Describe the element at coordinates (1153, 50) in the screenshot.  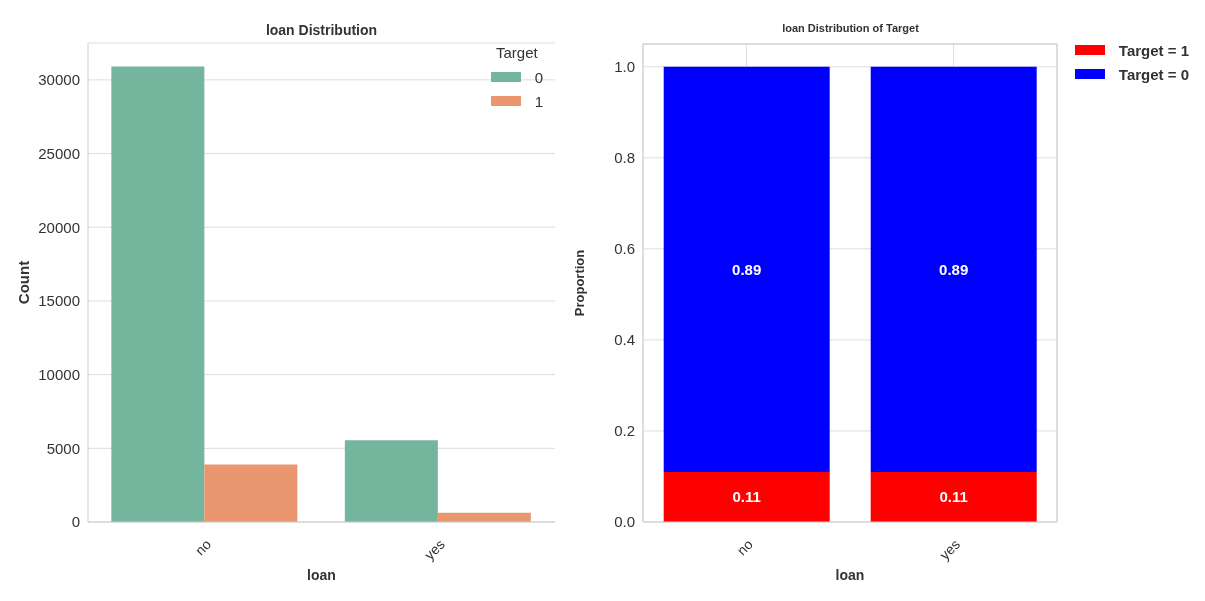
I see `legend-label: Target = 1` at that location.